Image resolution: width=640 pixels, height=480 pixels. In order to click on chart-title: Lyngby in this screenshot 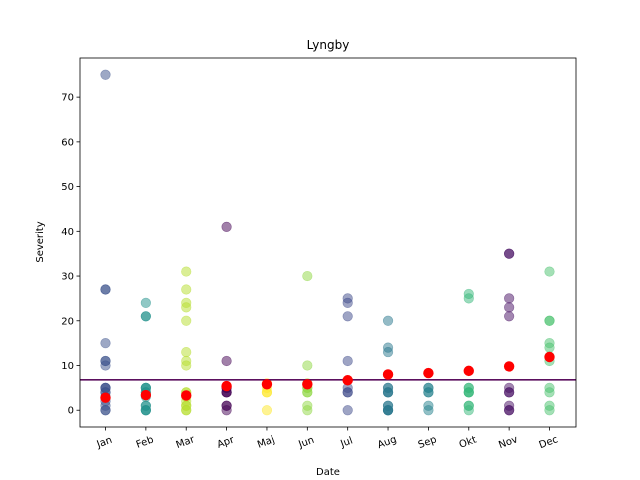, I will do `click(328, 45)`.